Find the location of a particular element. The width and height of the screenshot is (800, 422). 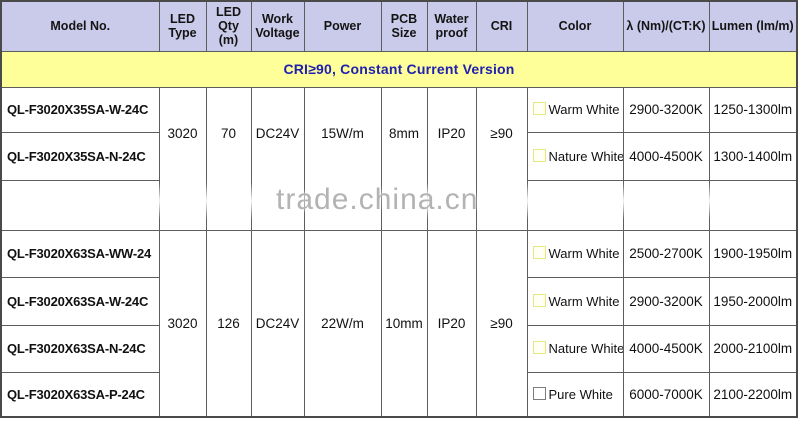

model-cell: QL-F3020X63SA-N-24C is located at coordinates (80, 348).